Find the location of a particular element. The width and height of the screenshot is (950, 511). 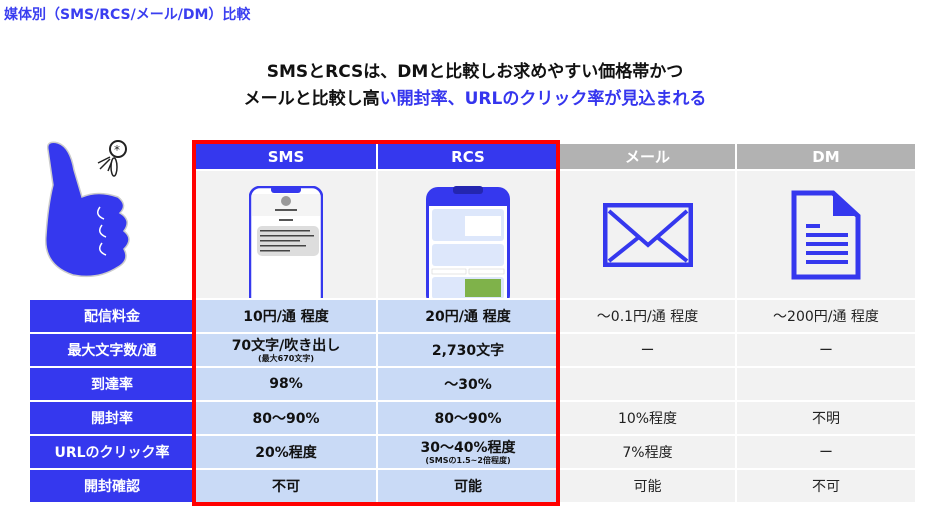

cell-dm-max-chars: ー is located at coordinates (826, 350).